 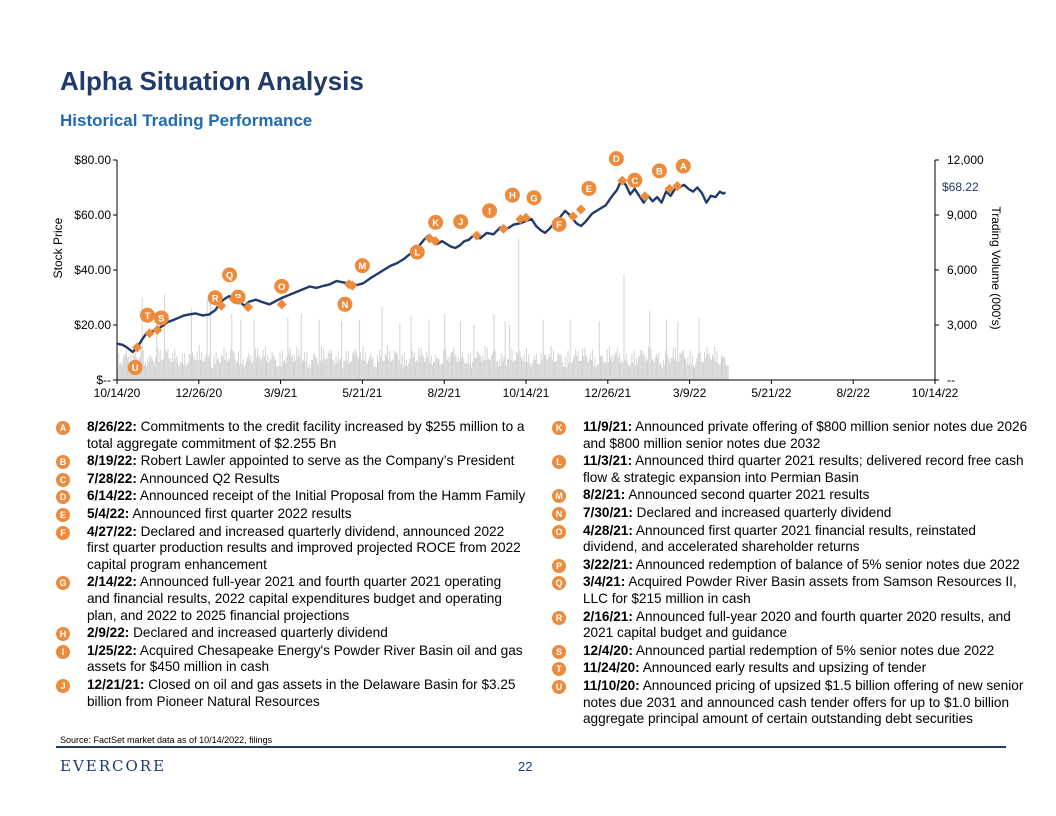 I want to click on event-badge-label: R, so click(x=215, y=298).